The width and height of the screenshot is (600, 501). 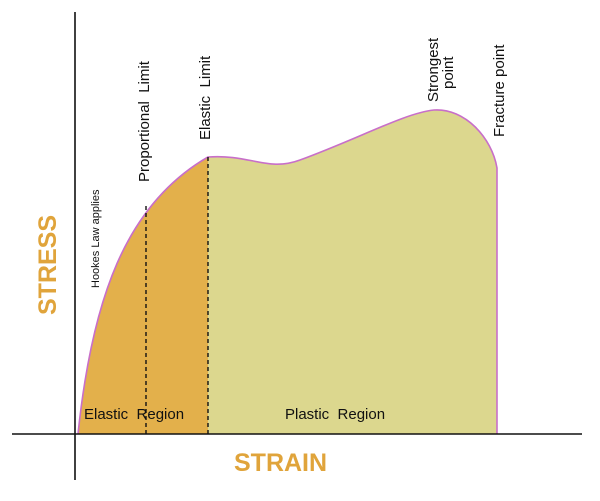 I want to click on proportional-limit-label: Proportional Limit, so click(x=144, y=121).